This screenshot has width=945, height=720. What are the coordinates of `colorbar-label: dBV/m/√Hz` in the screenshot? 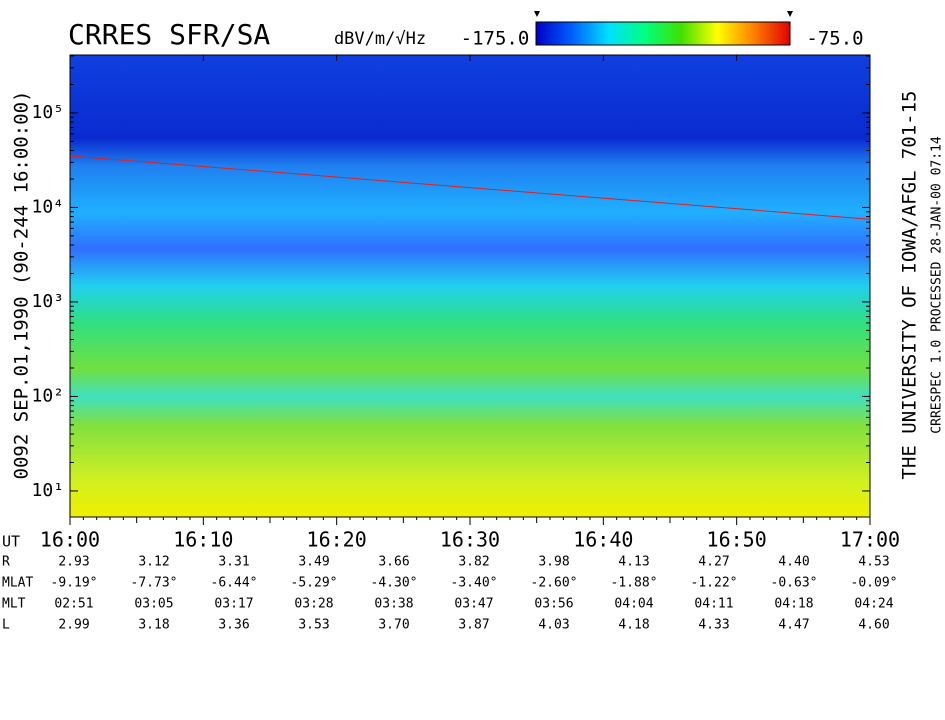 It's located at (380, 39).